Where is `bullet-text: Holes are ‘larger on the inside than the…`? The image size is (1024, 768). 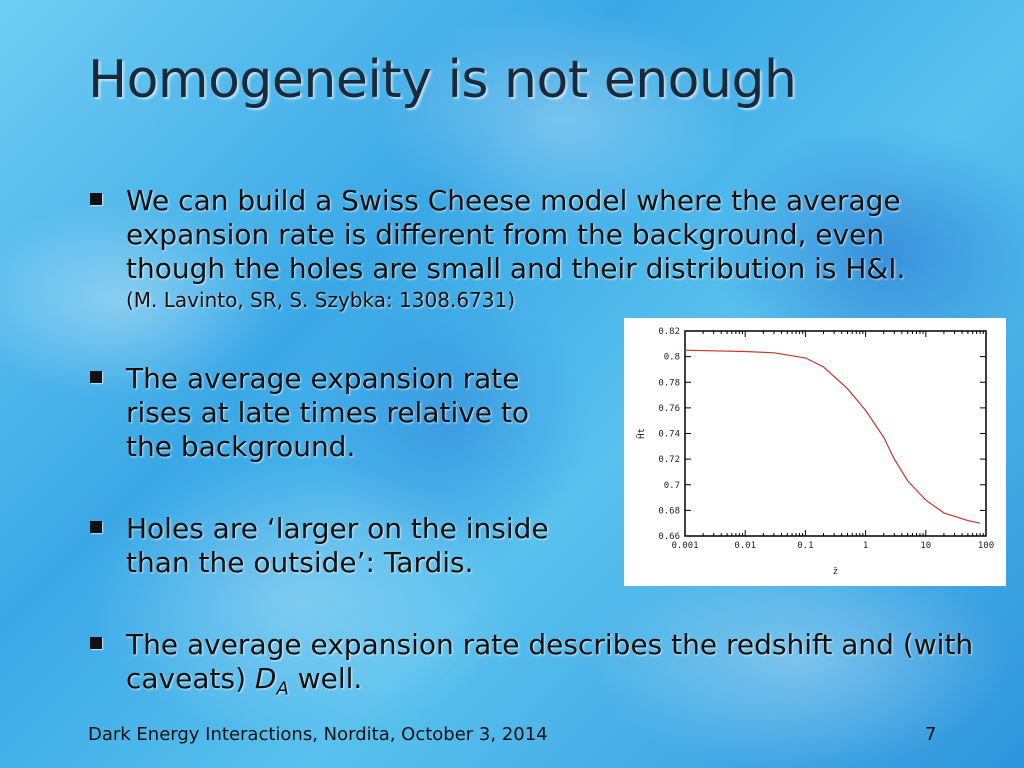
bullet-text: Holes are ‘larger on the inside than the… is located at coordinates (337, 545).